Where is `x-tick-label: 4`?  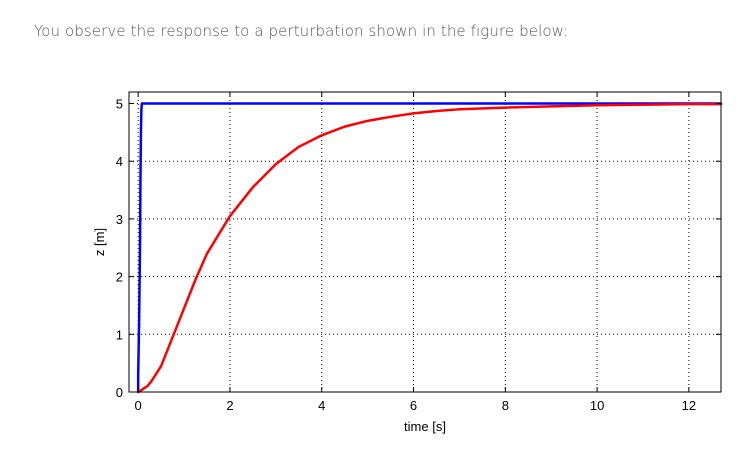
x-tick-label: 4 is located at coordinates (321, 405).